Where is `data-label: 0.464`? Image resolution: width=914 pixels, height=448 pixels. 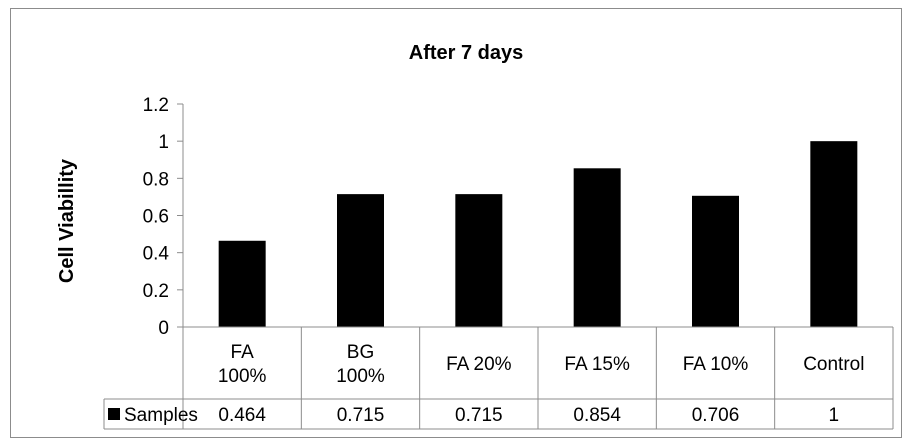 data-label: 0.464 is located at coordinates (242, 415).